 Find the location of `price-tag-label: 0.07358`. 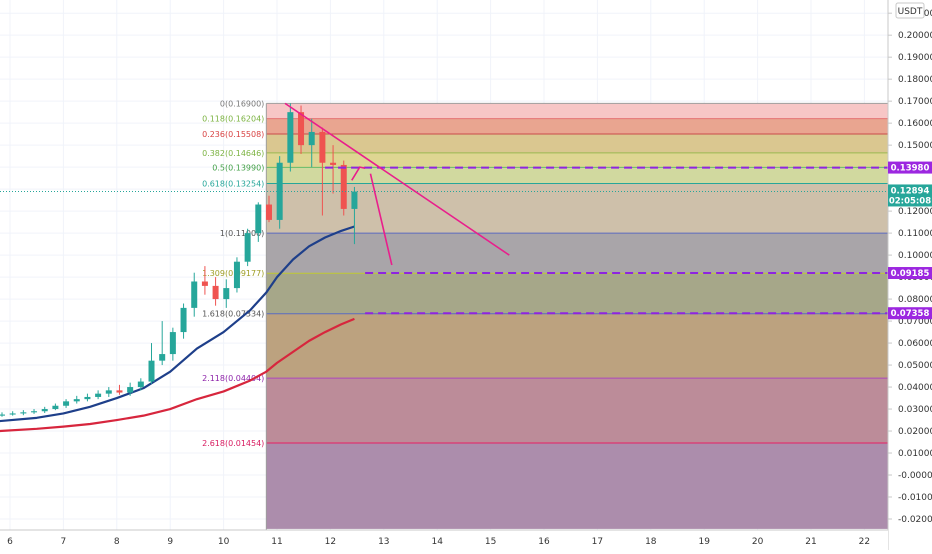

price-tag-label: 0.07358 is located at coordinates (910, 314).